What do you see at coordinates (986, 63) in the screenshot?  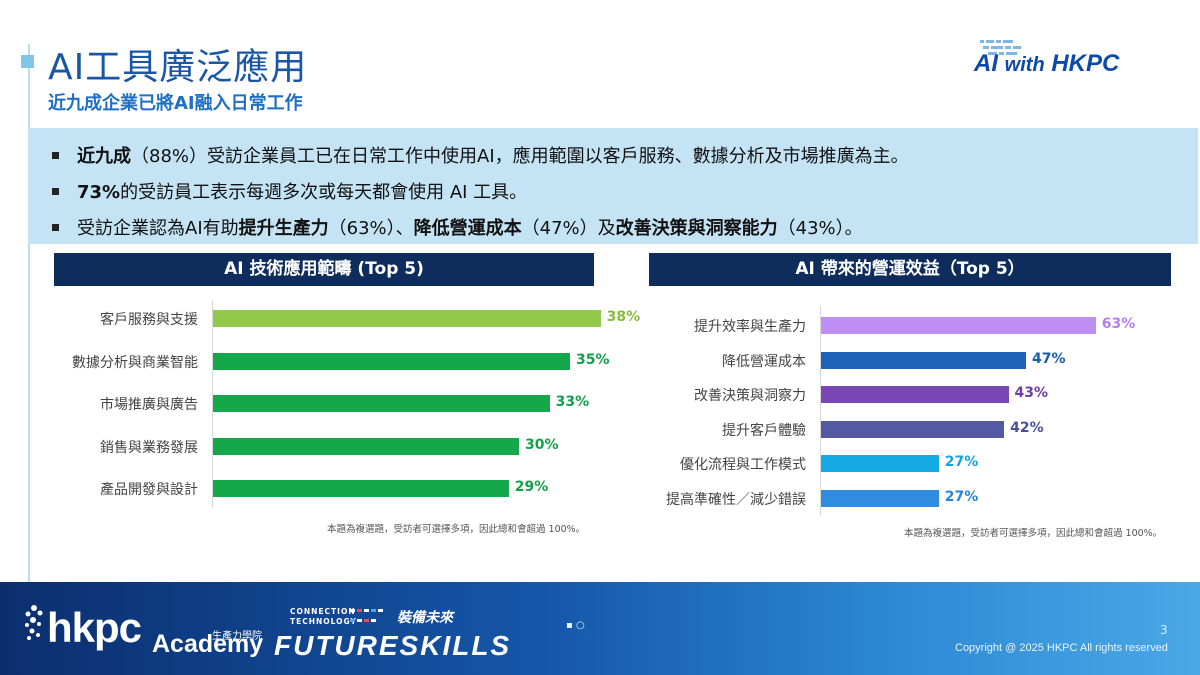 I see `logo-ai: AI` at bounding box center [986, 63].